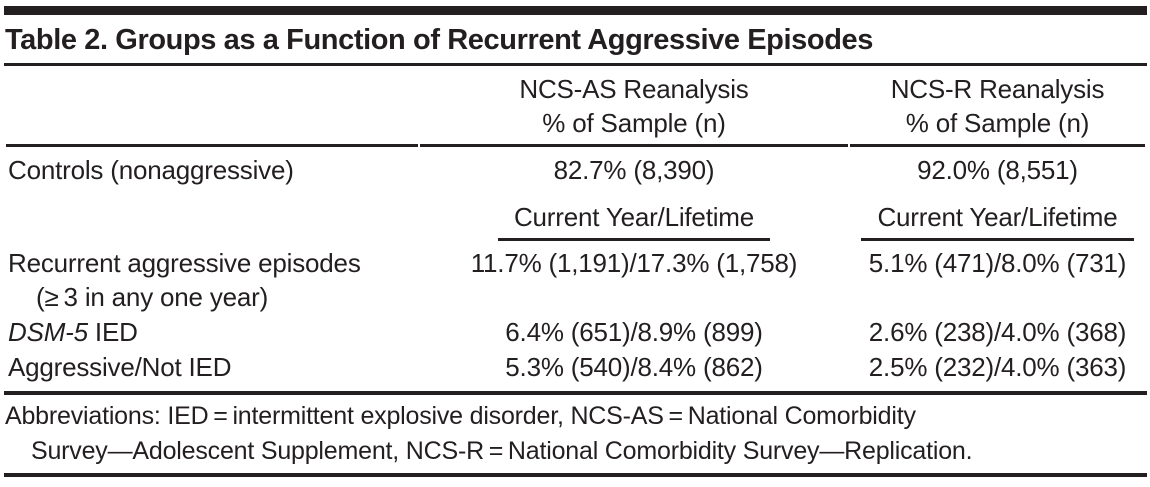 The width and height of the screenshot is (1150, 487). What do you see at coordinates (634, 220) in the screenshot?
I see `subheader-ncs-as-label: Current Year/Lifetime` at bounding box center [634, 220].